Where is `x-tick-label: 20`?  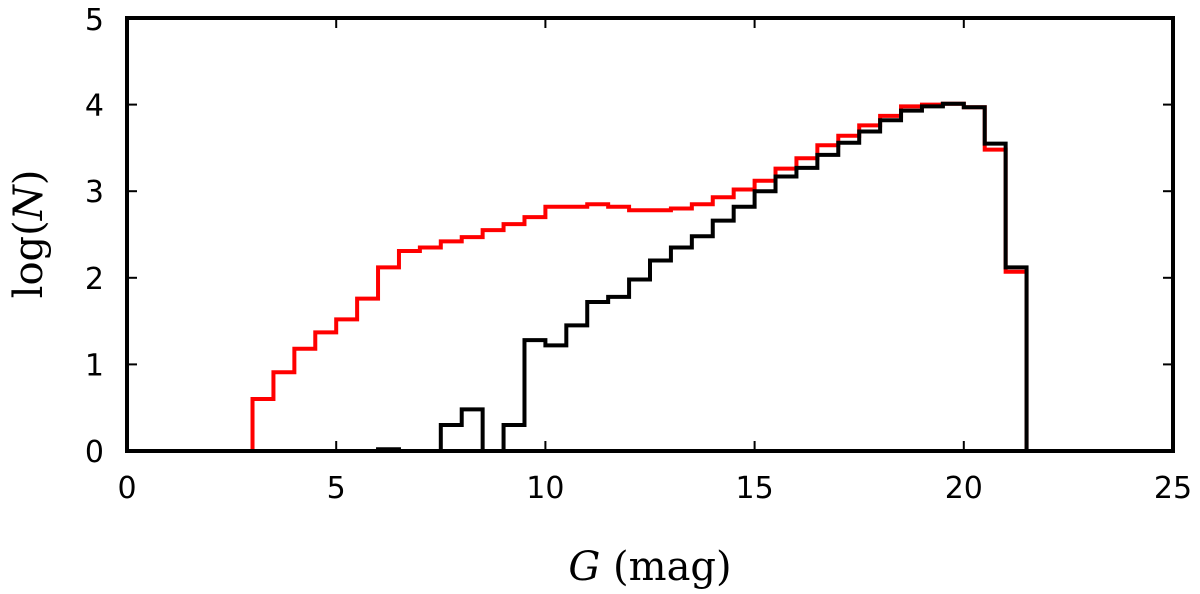
x-tick-label: 20 is located at coordinates (964, 488).